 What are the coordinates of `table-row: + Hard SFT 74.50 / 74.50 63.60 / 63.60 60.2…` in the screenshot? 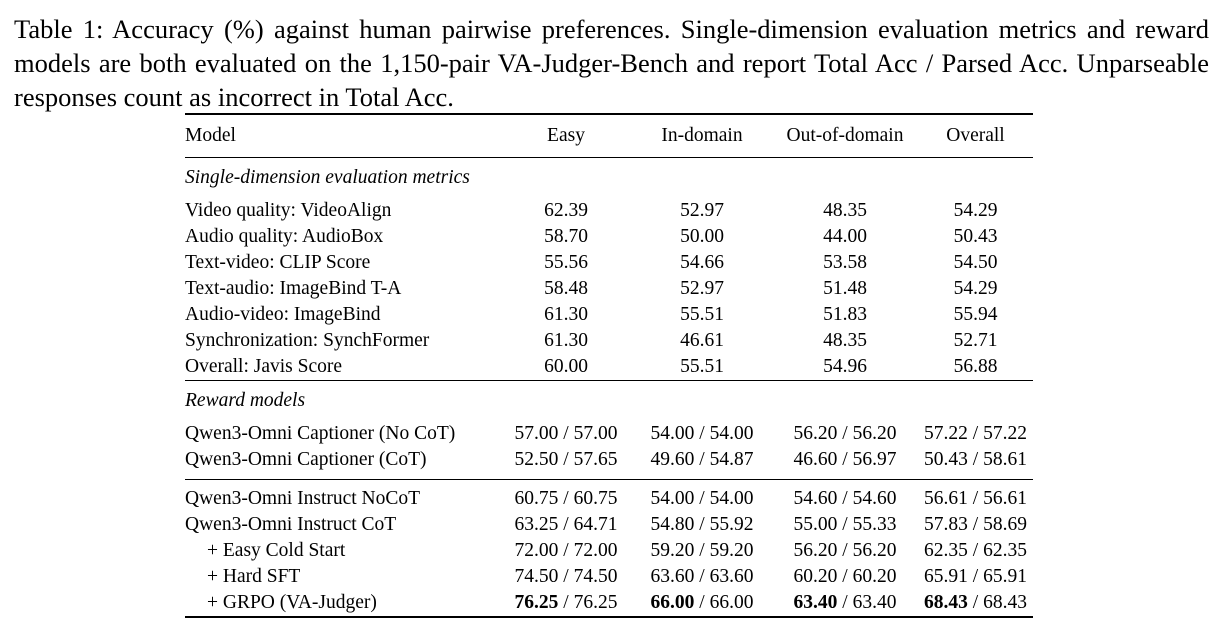 It's located at (609, 577).